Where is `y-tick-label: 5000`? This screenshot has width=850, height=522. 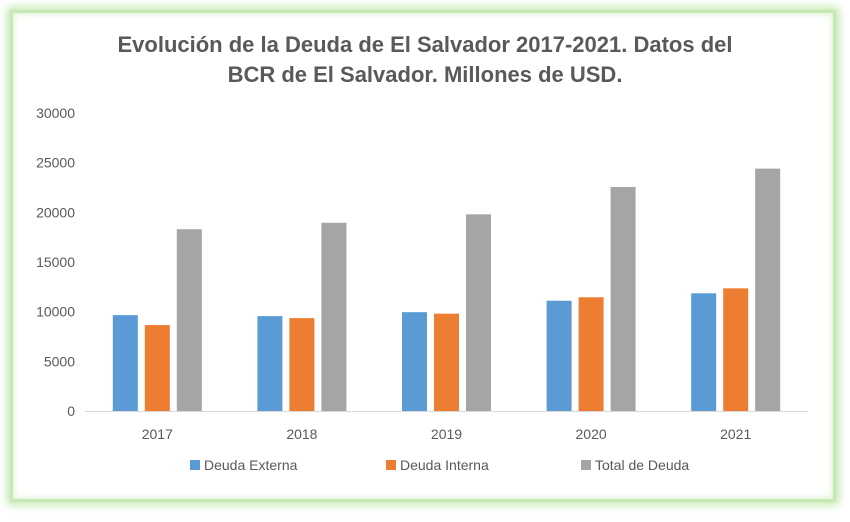 y-tick-label: 5000 is located at coordinates (59, 361).